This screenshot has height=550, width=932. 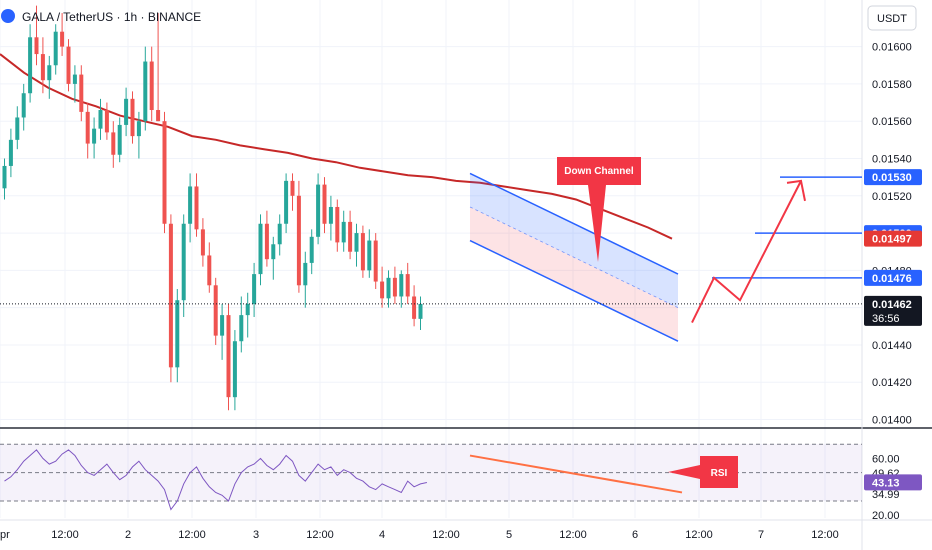 What do you see at coordinates (574, 290) in the screenshot?
I see `channel-lower-line` at bounding box center [574, 290].